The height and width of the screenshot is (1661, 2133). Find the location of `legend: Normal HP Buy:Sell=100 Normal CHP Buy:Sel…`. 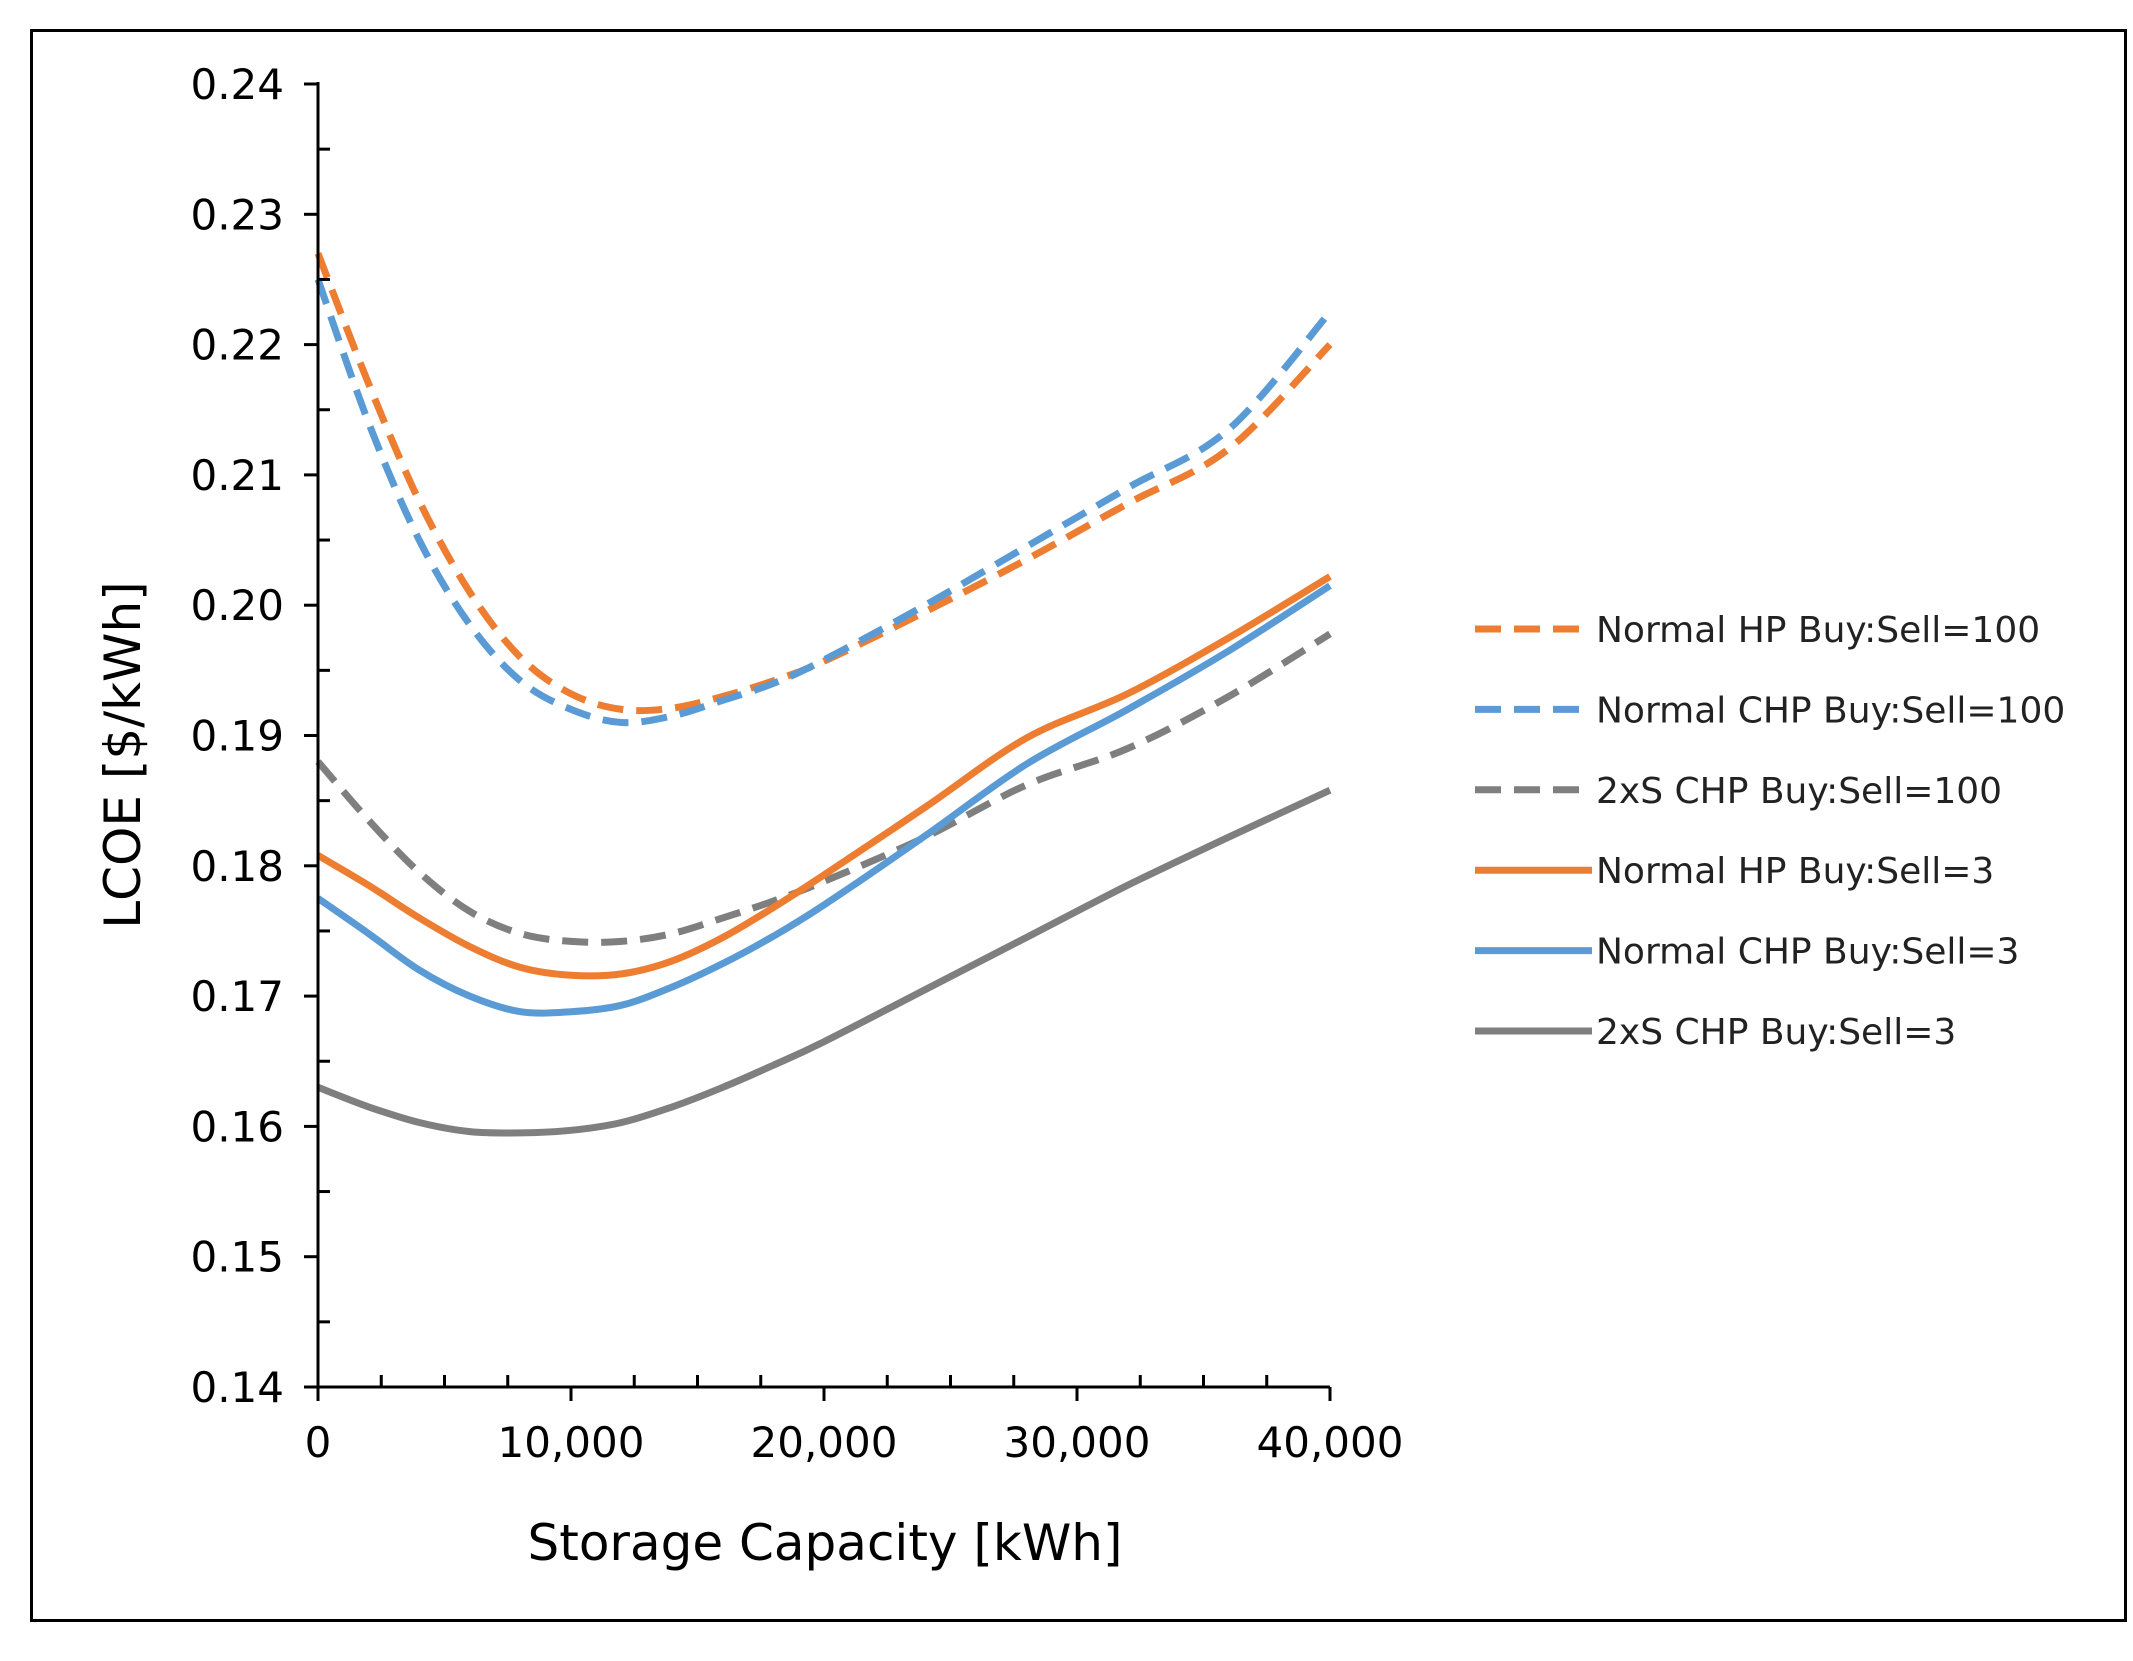

legend: Normal HP Buy:Sell=100 Normal CHP Buy:Sel… is located at coordinates (1770, 831).